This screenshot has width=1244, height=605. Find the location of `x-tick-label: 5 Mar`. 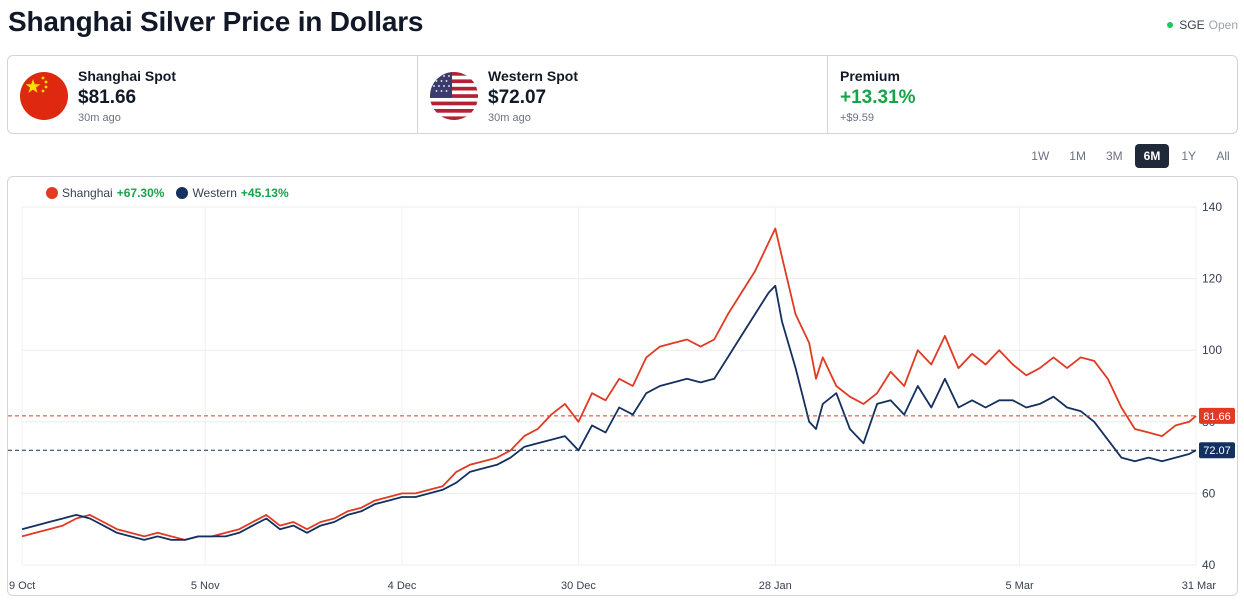

x-tick-label: 5 Mar is located at coordinates (1019, 586).